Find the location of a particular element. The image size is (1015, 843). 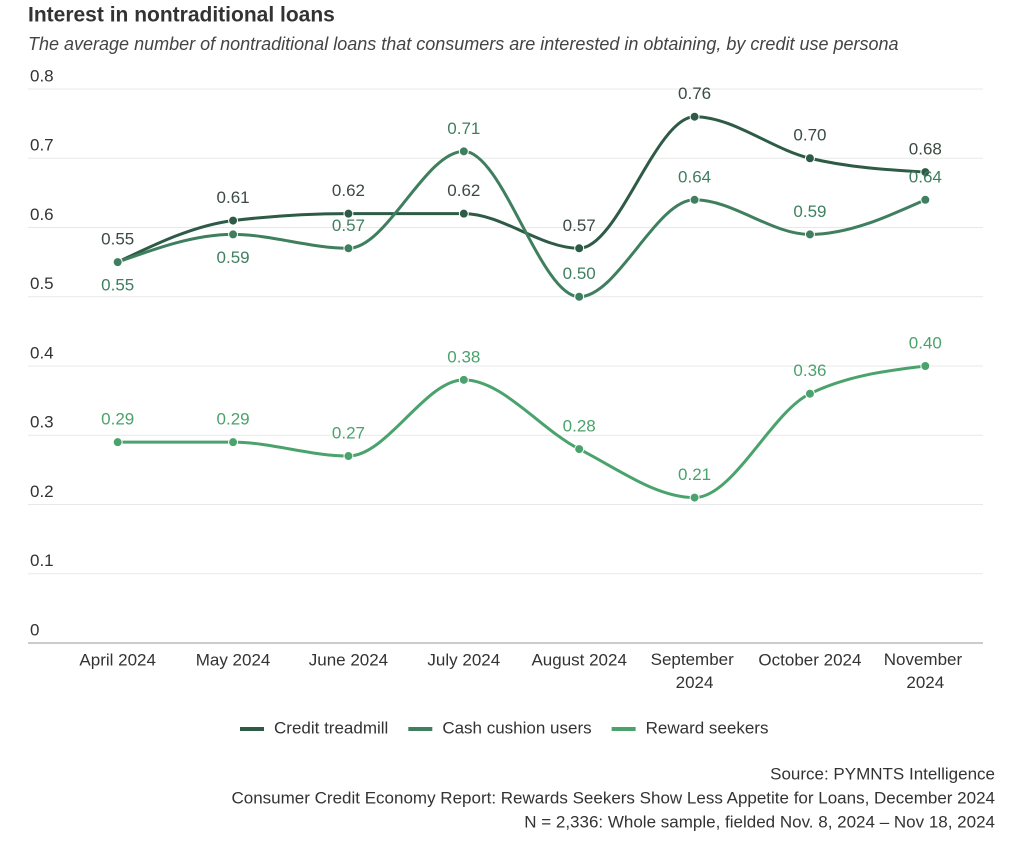

data-label: 0.70 is located at coordinates (809, 135).